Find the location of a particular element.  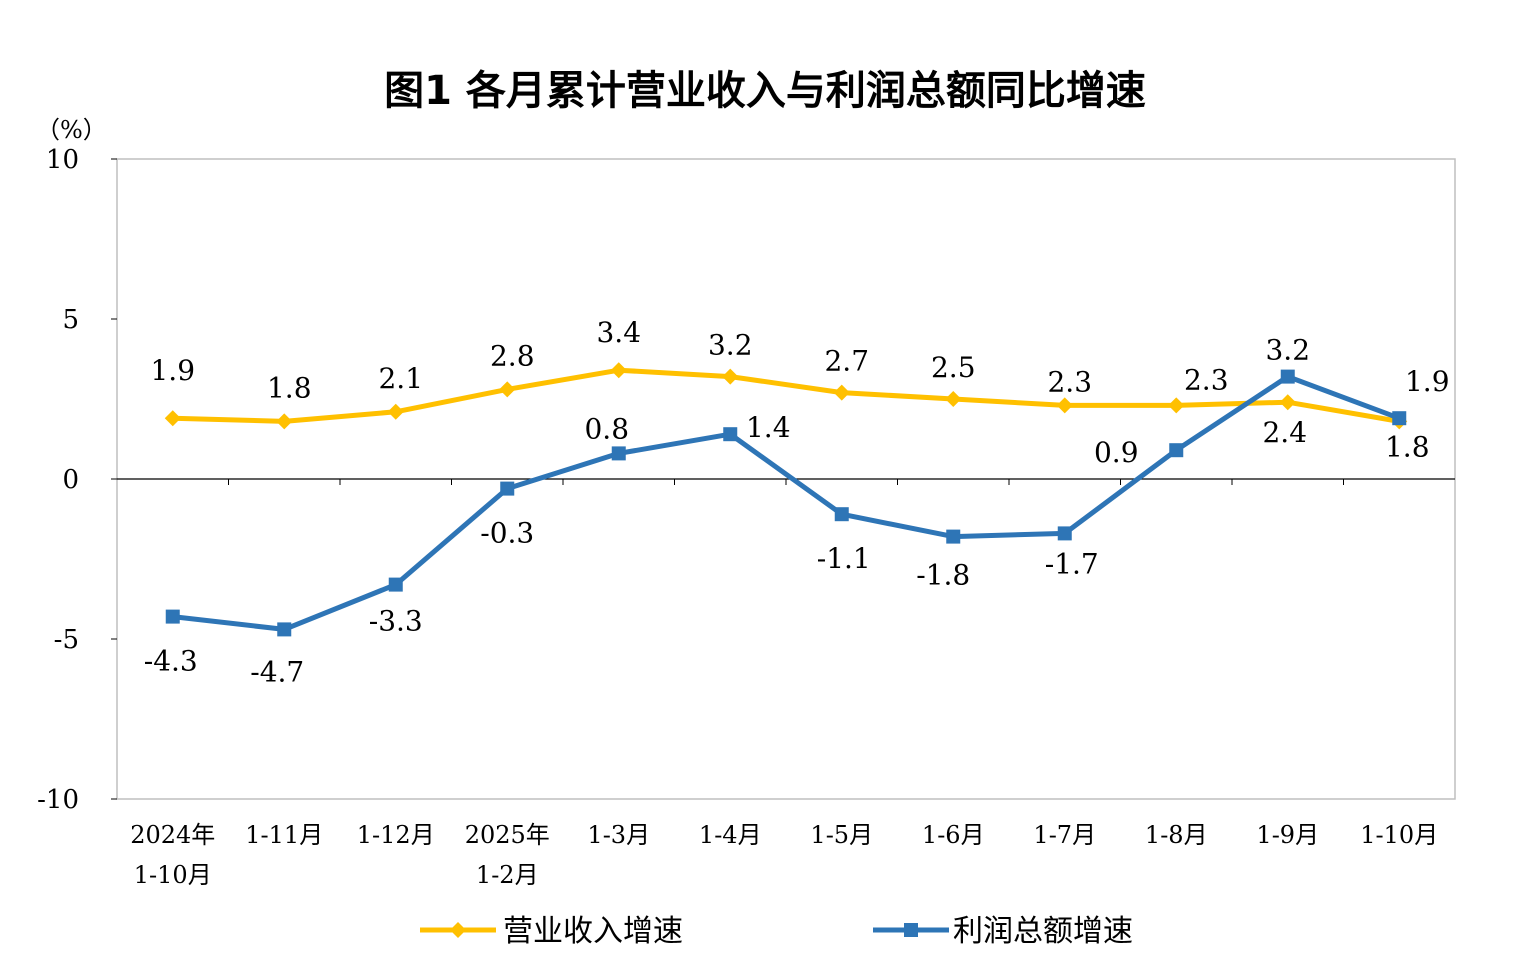

y-tick-label: 5 is located at coordinates (70, 320).